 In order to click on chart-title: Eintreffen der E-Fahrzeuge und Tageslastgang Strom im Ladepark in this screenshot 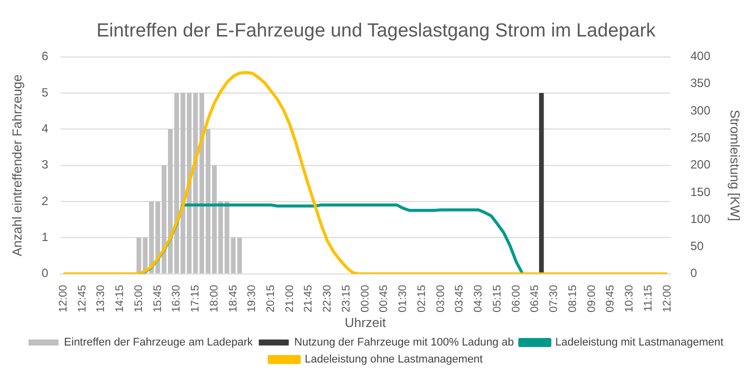, I will do `click(376, 31)`.